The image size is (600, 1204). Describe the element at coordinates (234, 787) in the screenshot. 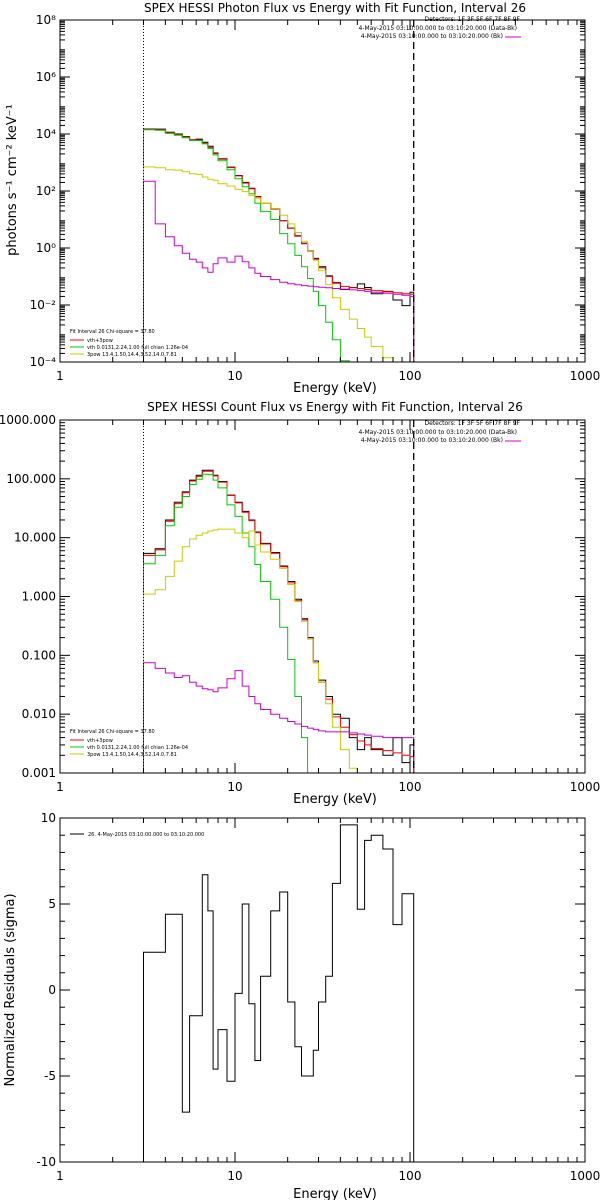

I see `count-x-tick-label: 10` at that location.